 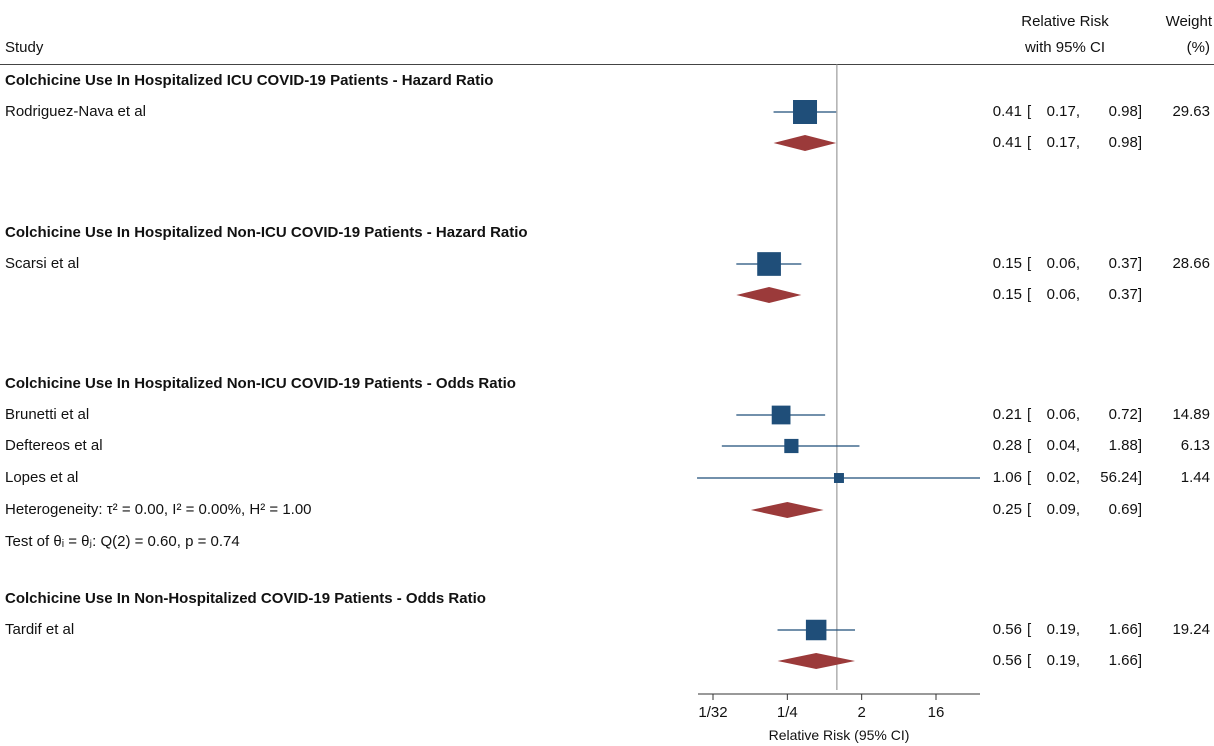 What do you see at coordinates (1125, 414) in the screenshot?
I see `ci-upper-value: 0.72]` at bounding box center [1125, 414].